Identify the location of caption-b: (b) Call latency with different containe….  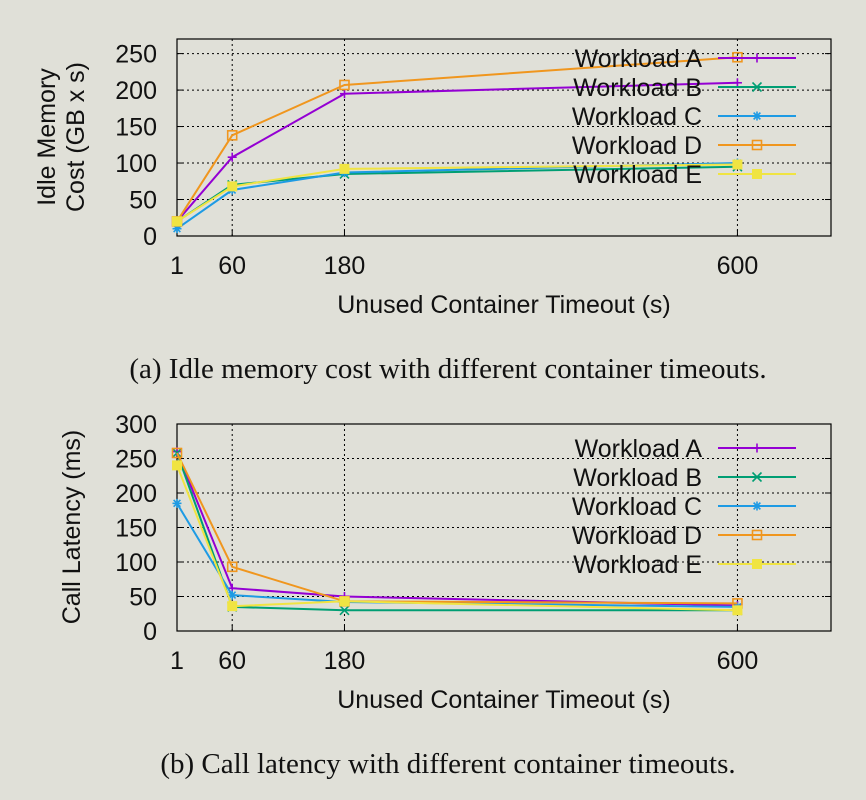
(447, 764).